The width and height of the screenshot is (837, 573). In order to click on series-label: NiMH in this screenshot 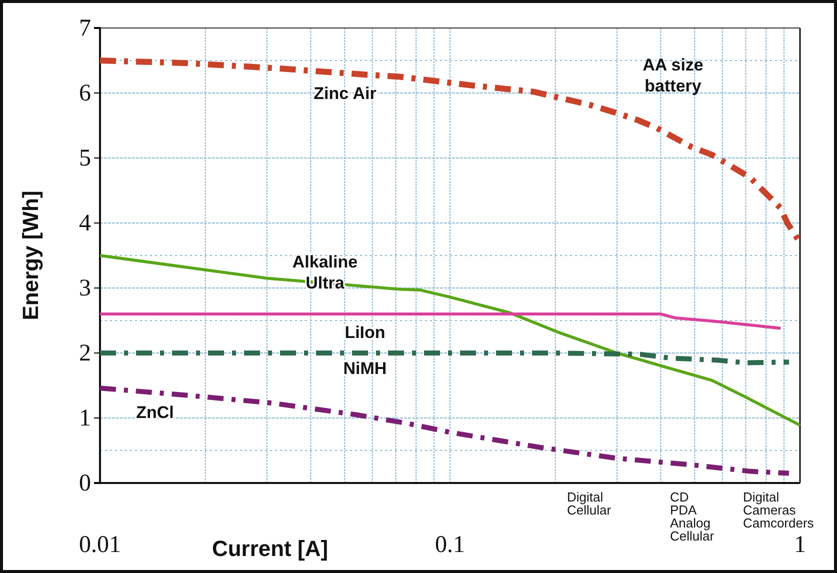, I will do `click(365, 368)`.